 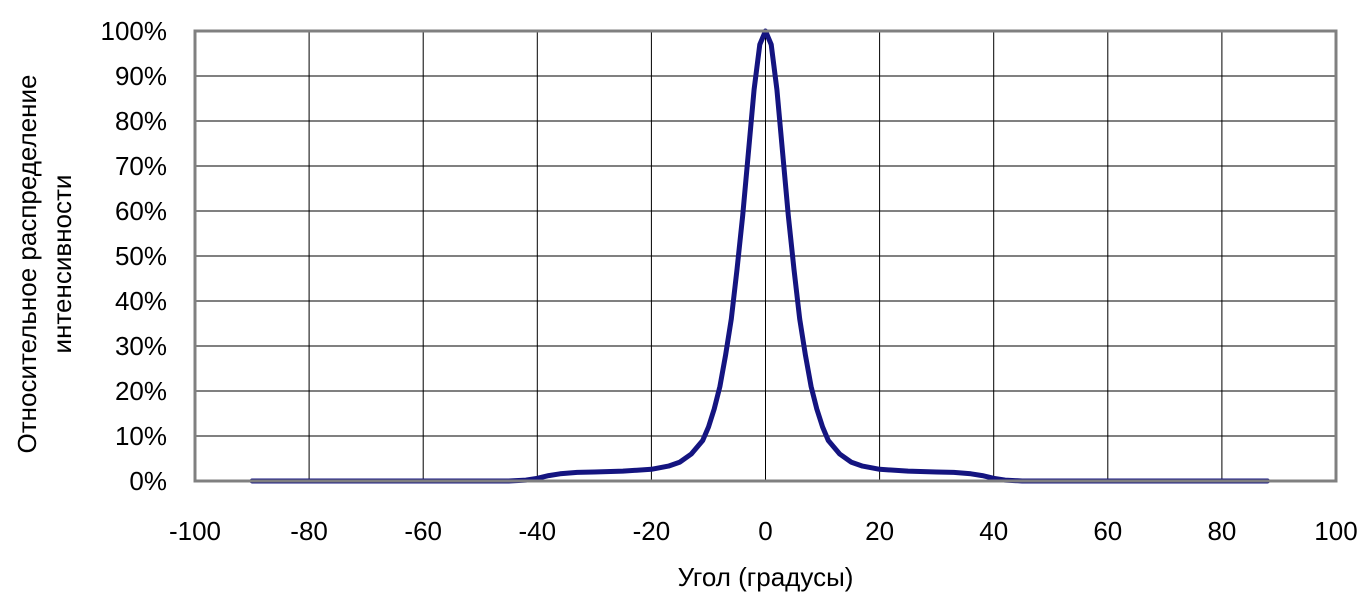 What do you see at coordinates (1221, 531) in the screenshot?
I see `x-tick-label: 80` at bounding box center [1221, 531].